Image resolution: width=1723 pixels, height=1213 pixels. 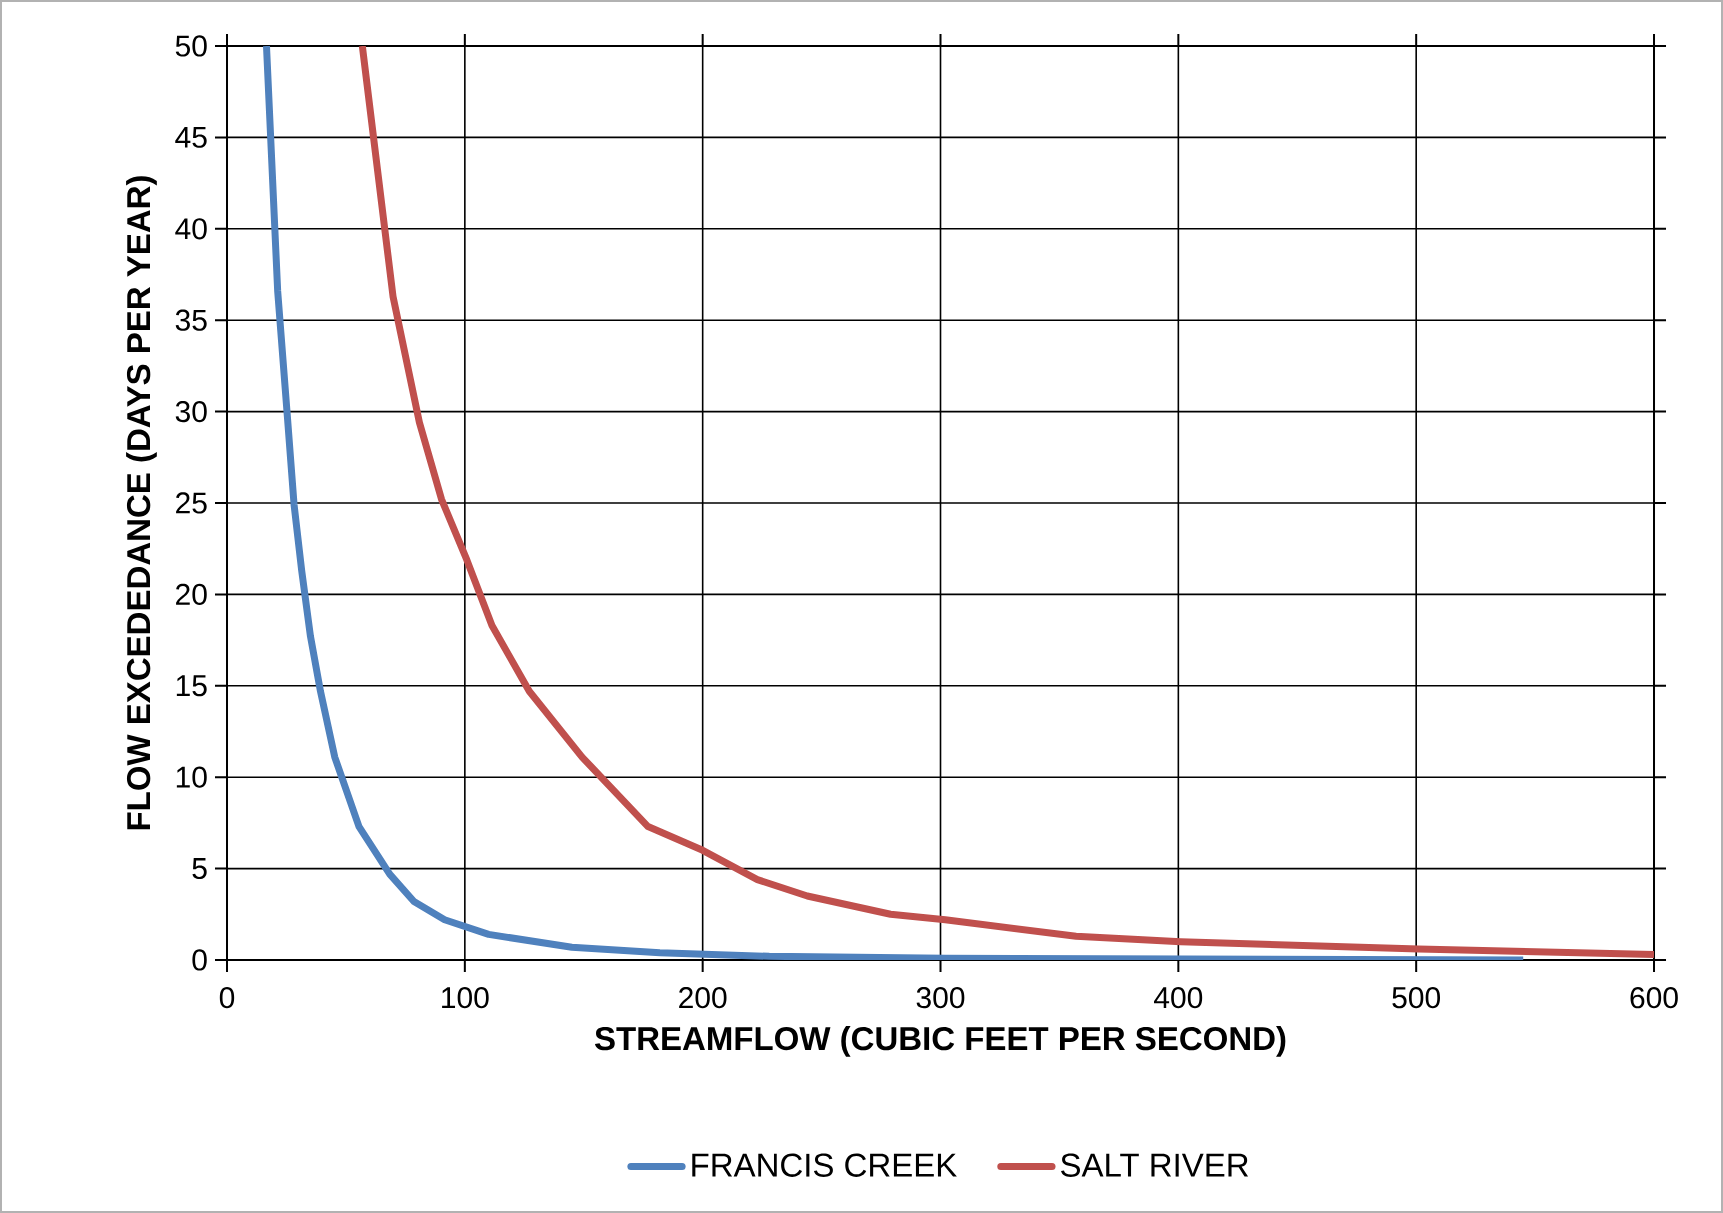 I want to click on x-axis-title: STREAMFLOW (CUBIC FEET PER SECOND), so click(x=940, y=1041).